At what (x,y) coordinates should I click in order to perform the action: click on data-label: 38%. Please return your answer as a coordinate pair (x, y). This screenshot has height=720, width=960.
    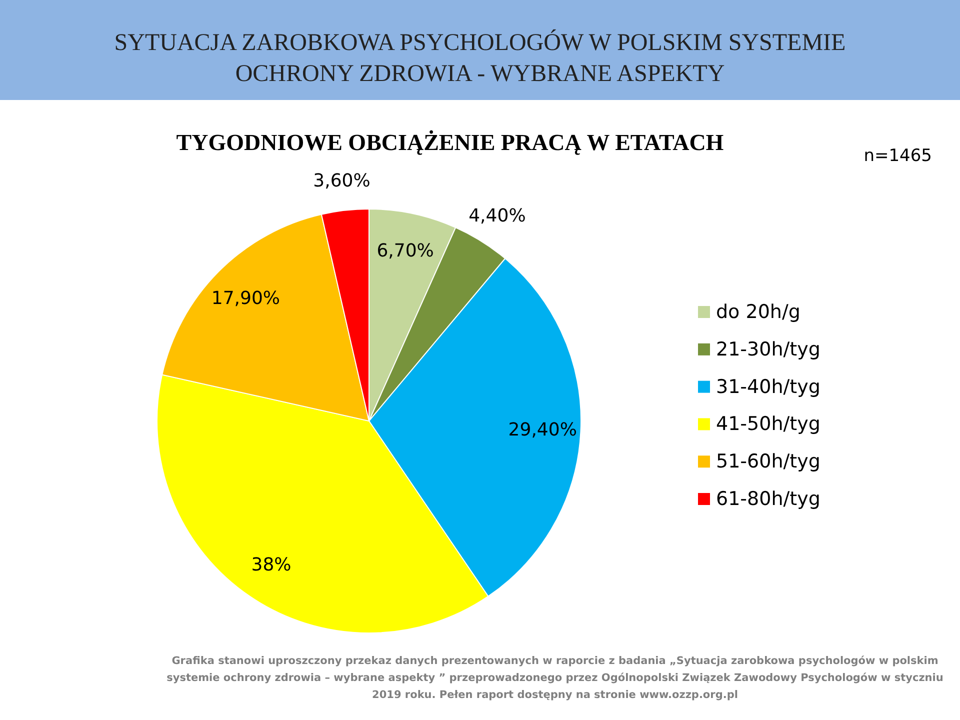
    Looking at the image, I should click on (271, 565).